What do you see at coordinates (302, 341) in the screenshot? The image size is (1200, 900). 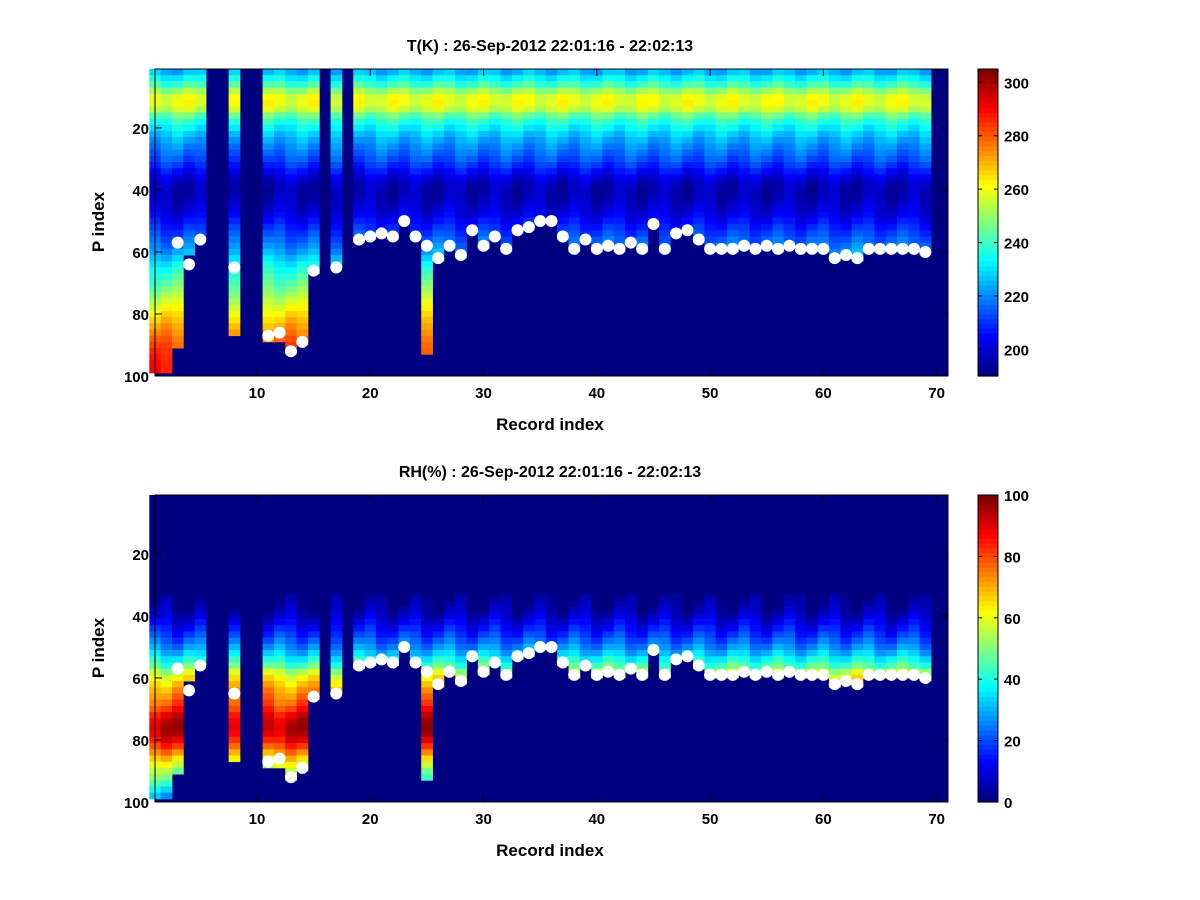 I see `surface-marker` at bounding box center [302, 341].